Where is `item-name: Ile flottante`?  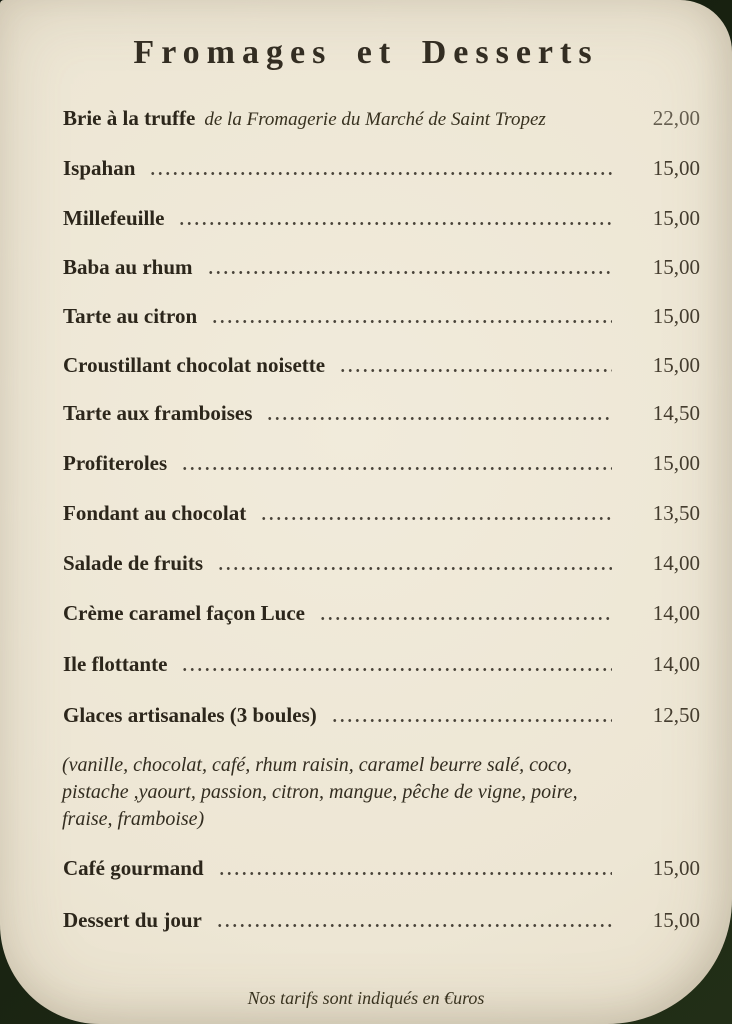
item-name: Ile flottante is located at coordinates (115, 664).